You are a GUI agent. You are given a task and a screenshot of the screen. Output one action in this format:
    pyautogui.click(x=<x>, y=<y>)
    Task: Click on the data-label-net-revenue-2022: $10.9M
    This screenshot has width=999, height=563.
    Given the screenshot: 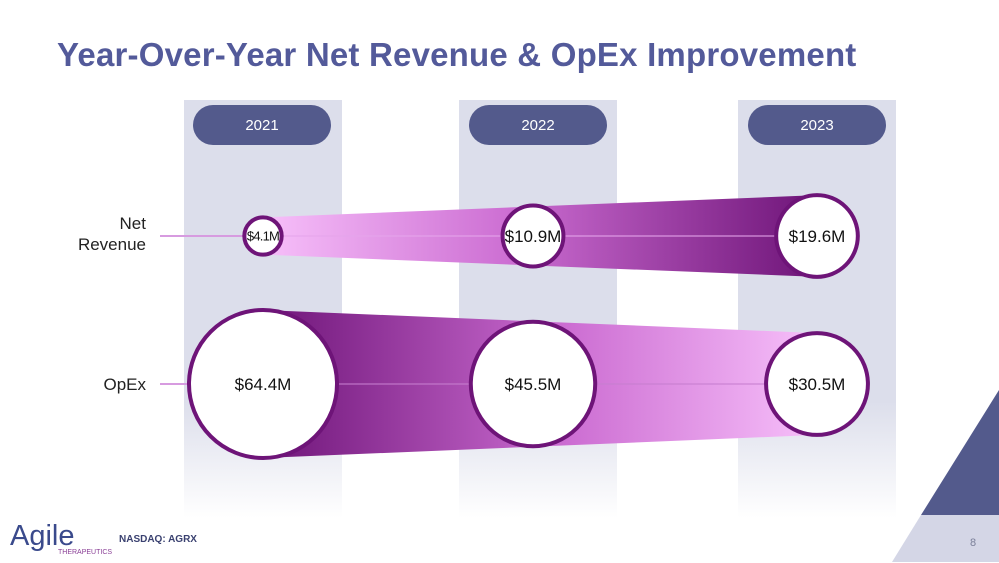 What is the action you would take?
    pyautogui.click(x=533, y=236)
    